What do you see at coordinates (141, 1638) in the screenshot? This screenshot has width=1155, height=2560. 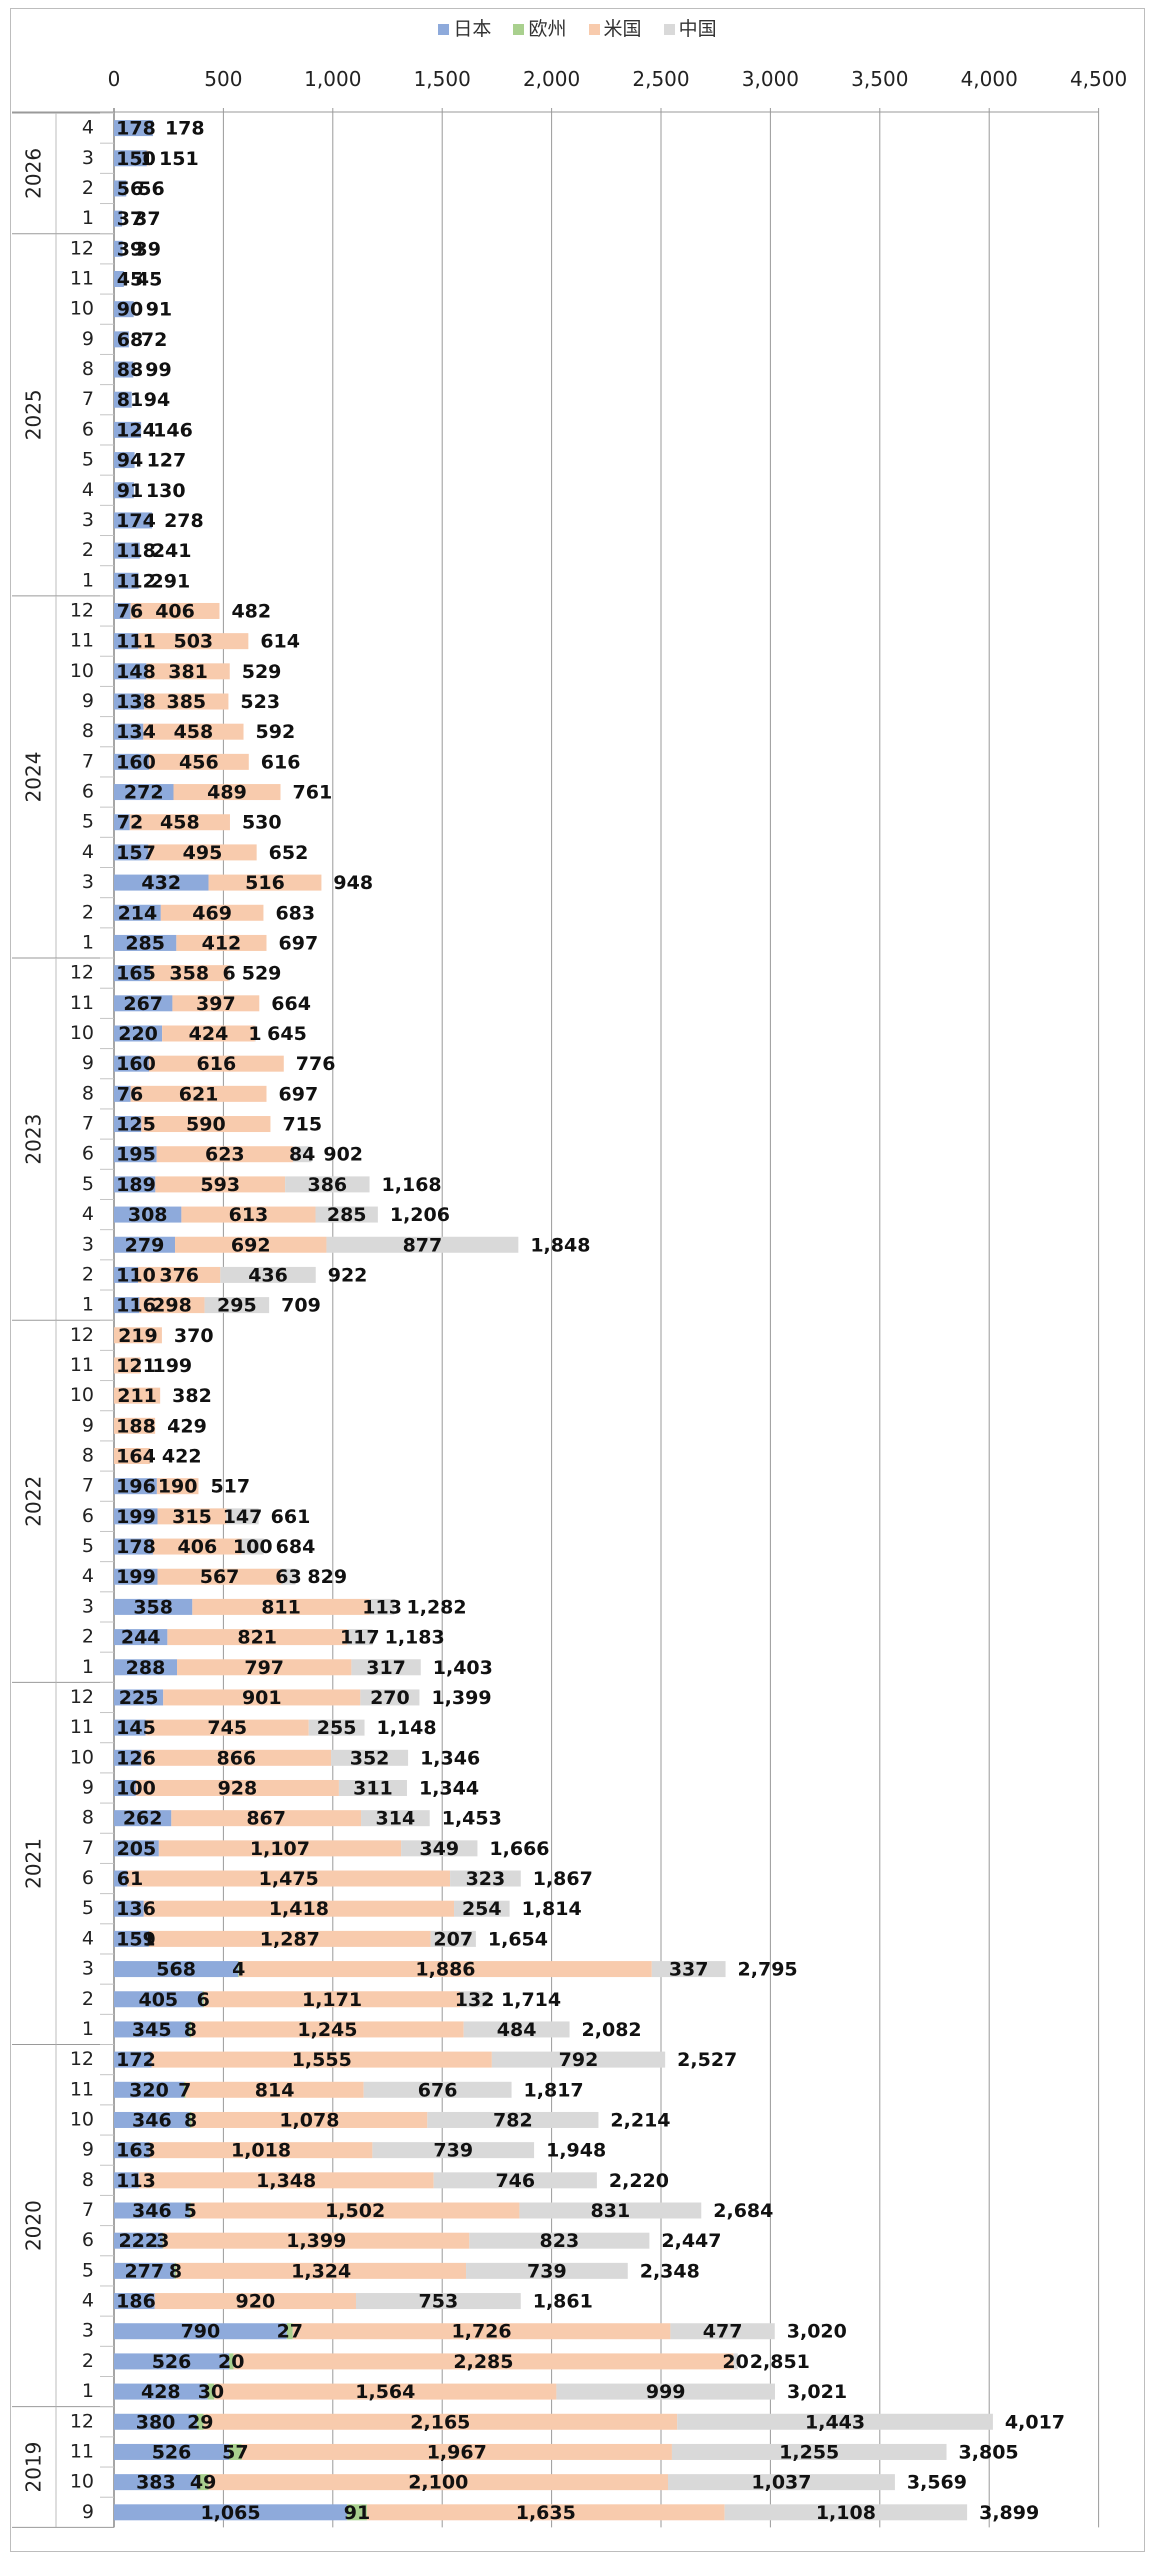 I see `data-label-japan: 244` at bounding box center [141, 1638].